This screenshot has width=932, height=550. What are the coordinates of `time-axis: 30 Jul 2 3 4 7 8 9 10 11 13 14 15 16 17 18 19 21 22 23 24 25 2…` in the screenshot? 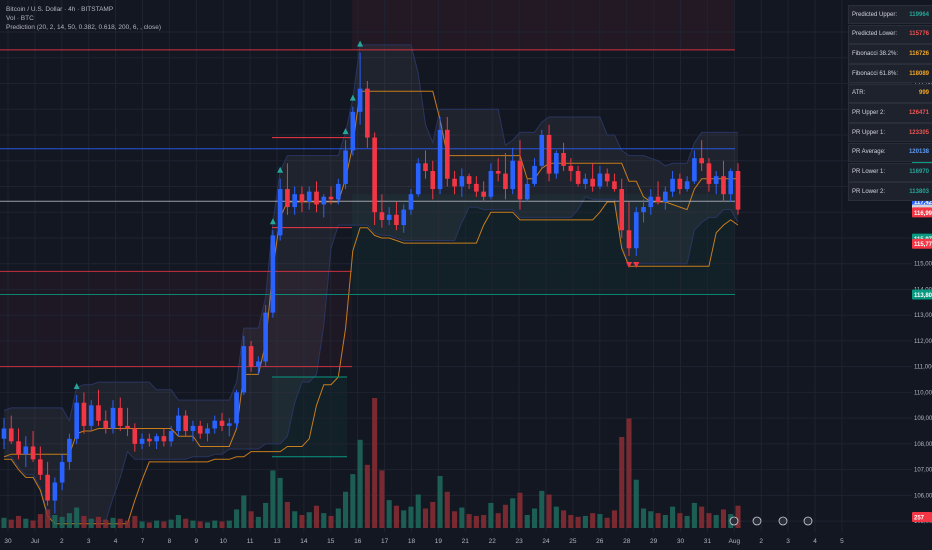 It's located at (456, 541).